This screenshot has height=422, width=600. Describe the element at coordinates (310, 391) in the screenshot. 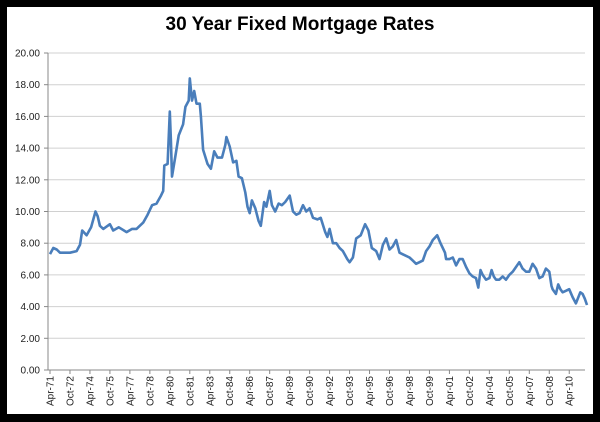

I see `x-tick-label: Oct-90` at that location.